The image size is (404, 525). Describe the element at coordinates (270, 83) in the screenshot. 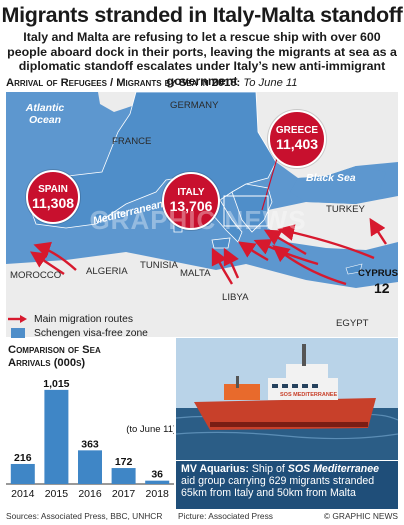

I see `map-heading-date: To June 11` at that location.